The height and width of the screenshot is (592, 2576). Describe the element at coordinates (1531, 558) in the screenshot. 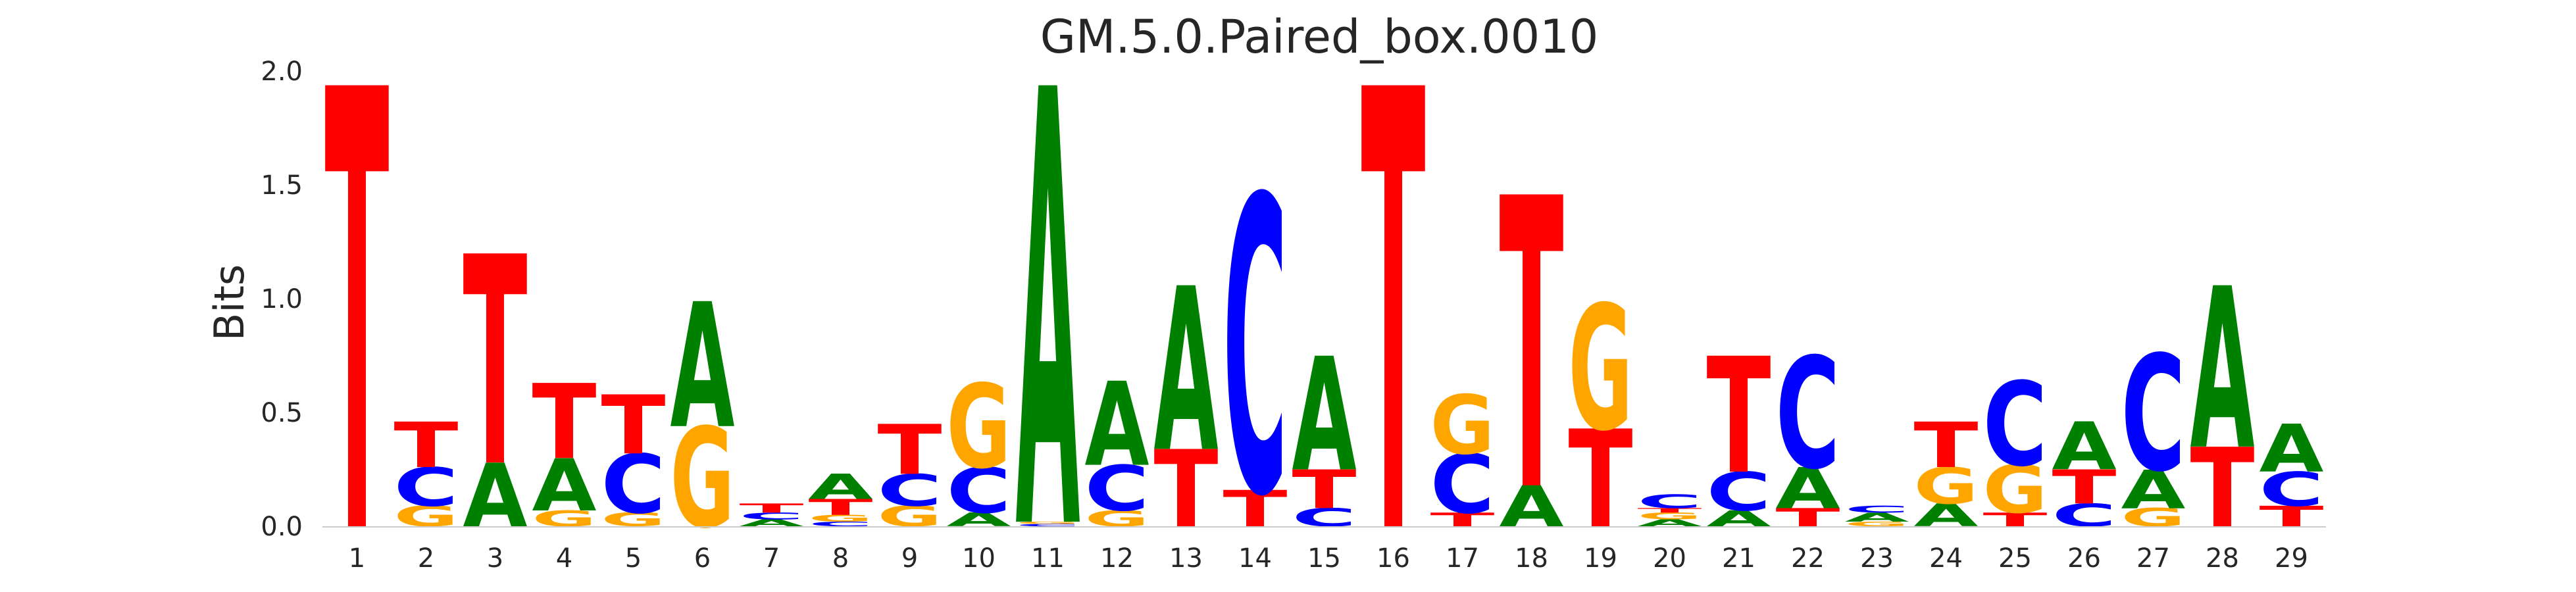

I see `x-tick-label: 18` at that location.